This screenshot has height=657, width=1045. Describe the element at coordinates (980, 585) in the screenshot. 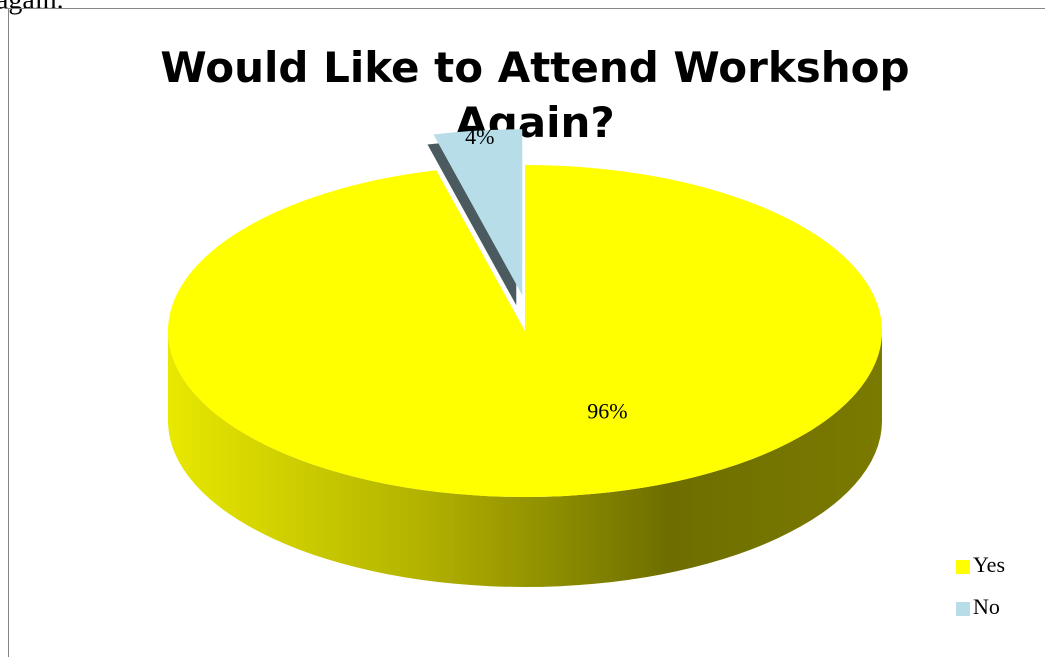

I see `legend: Yes No` at that location.